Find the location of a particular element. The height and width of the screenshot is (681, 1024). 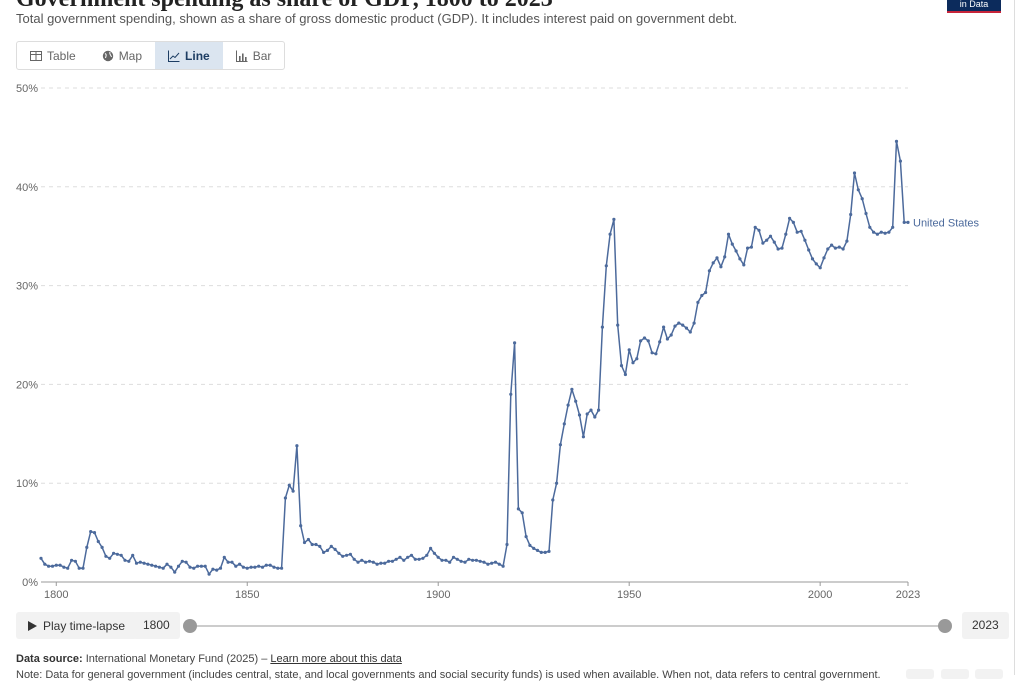

tab-bar: Bar is located at coordinates (254, 55).